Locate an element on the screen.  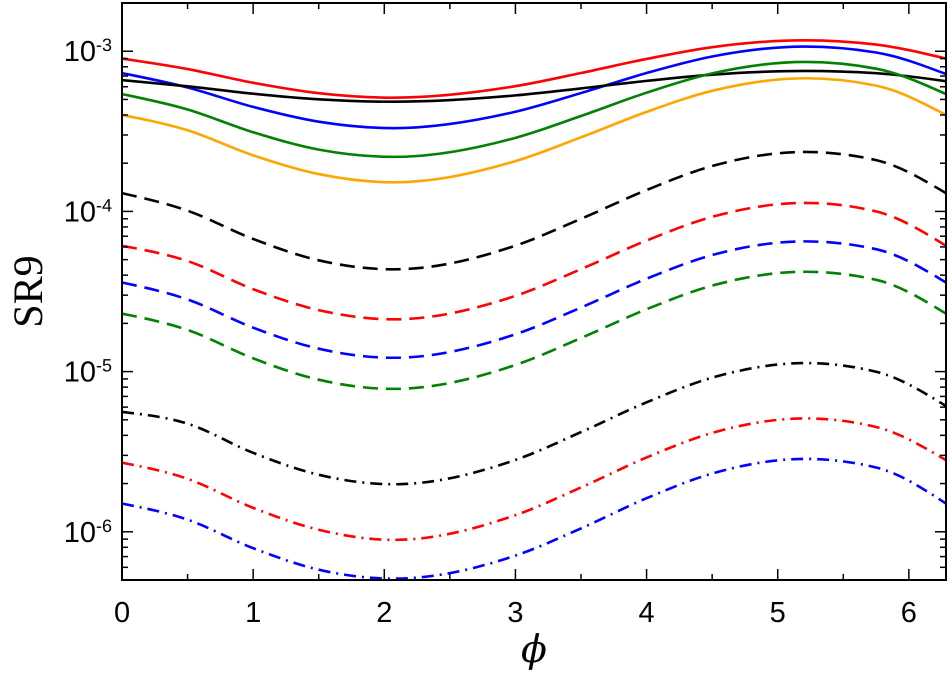
y-tick-label: 10$^{-6}$ is located at coordinates (88, 532).